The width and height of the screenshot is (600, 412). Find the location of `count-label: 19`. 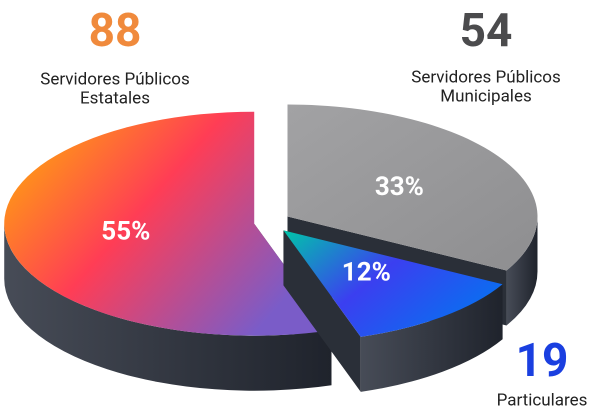

count-label: 19 is located at coordinates (542, 361).